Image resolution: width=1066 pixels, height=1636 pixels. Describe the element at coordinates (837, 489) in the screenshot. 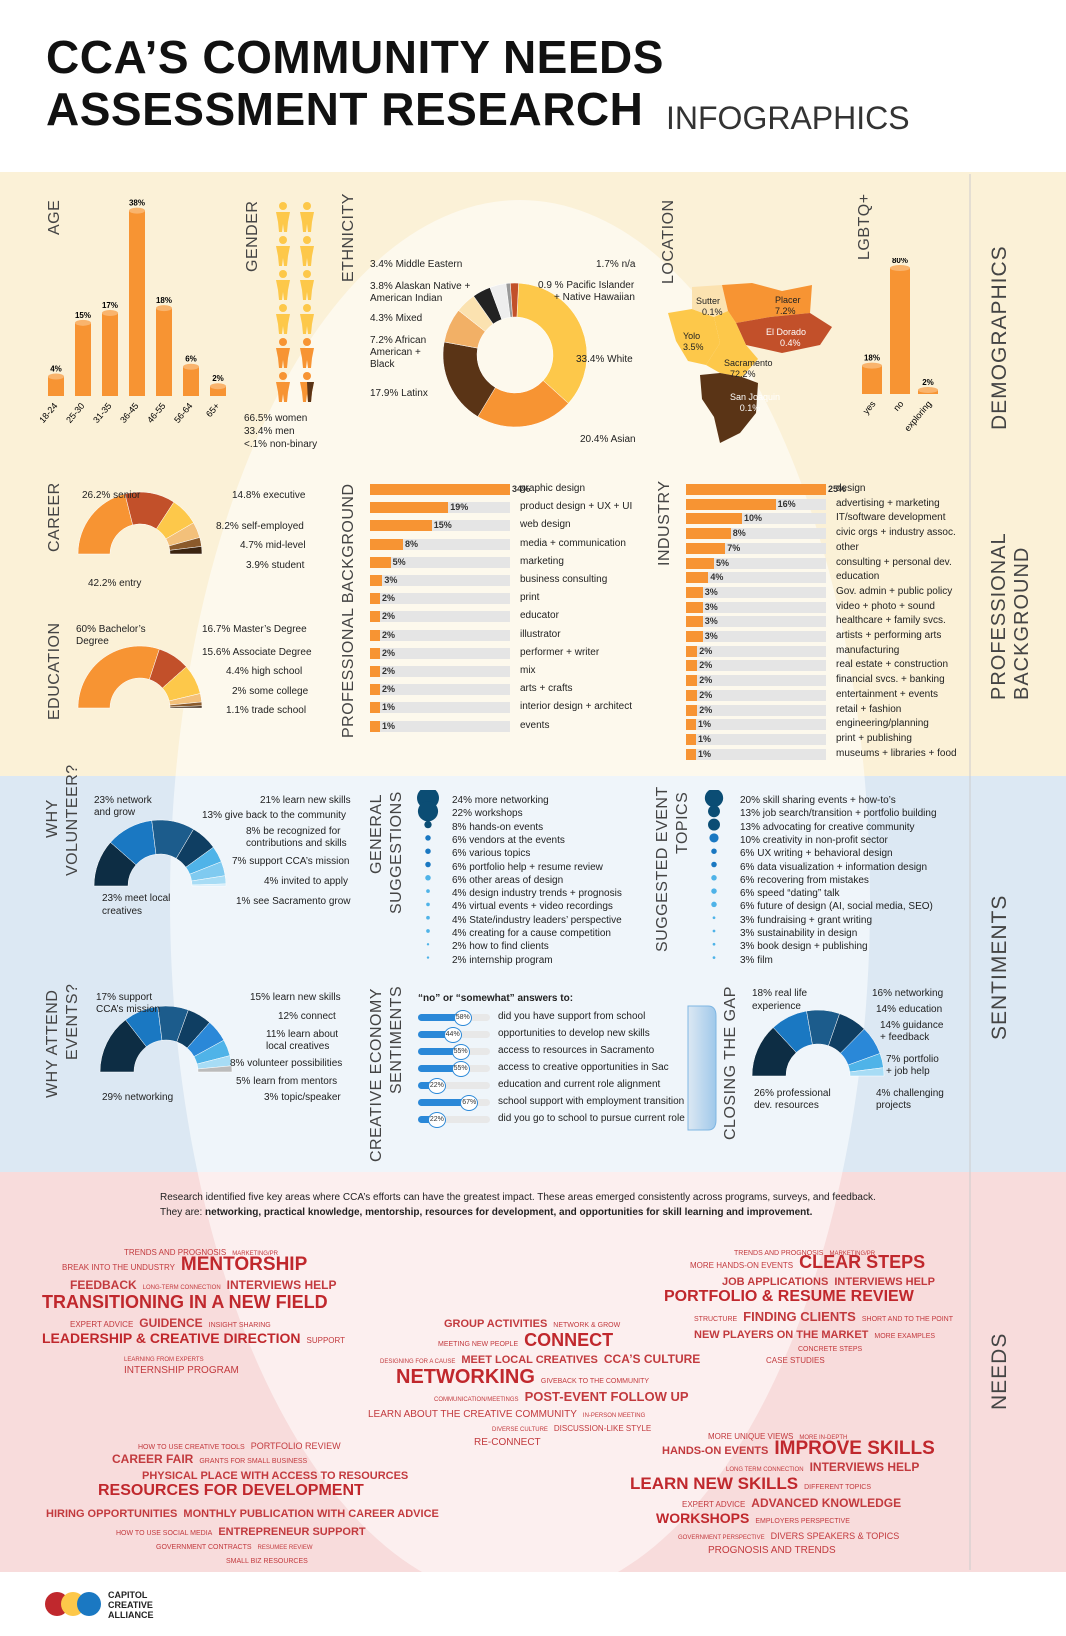

I see `ind-chart-value: 25%` at that location.